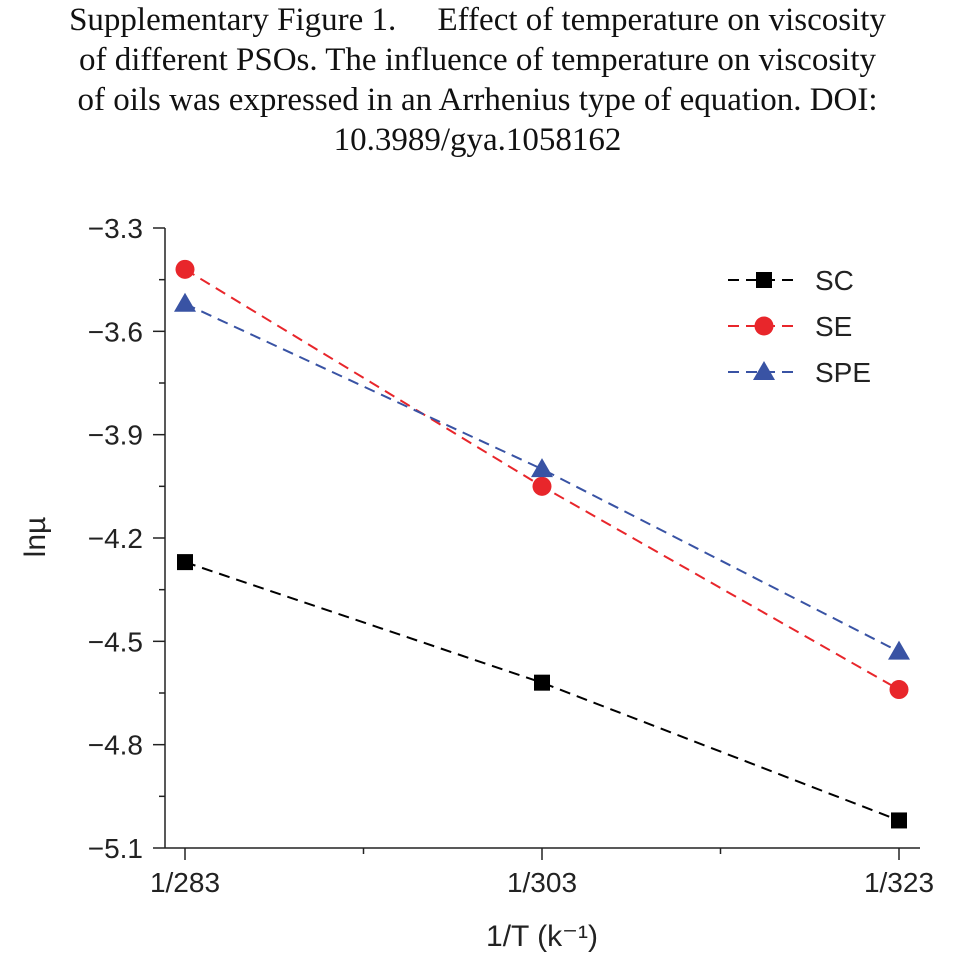 The image size is (955, 954). I want to click on legend-marker-se, so click(764, 326).